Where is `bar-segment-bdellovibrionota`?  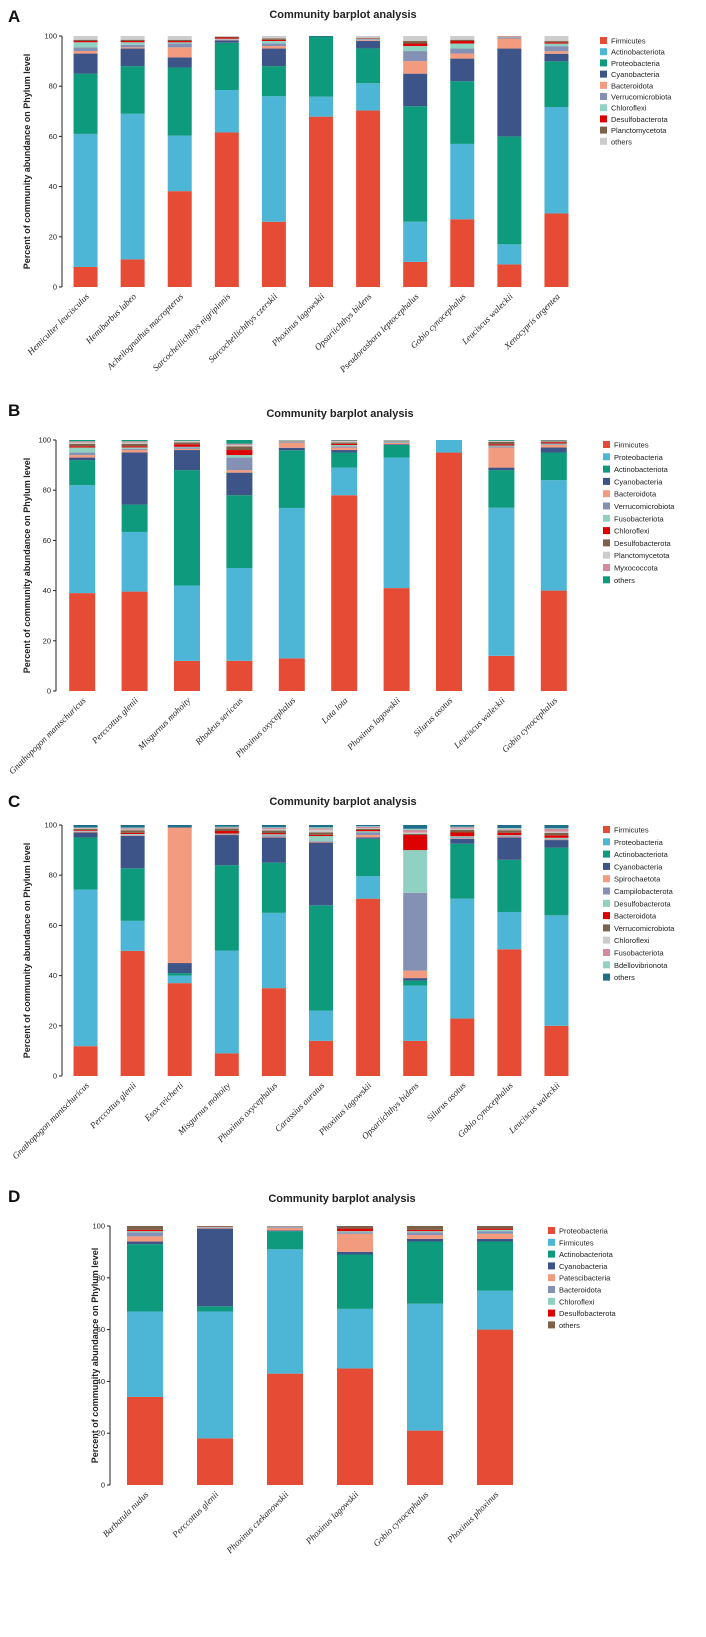 bar-segment-bdellovibrionota is located at coordinates (462, 827).